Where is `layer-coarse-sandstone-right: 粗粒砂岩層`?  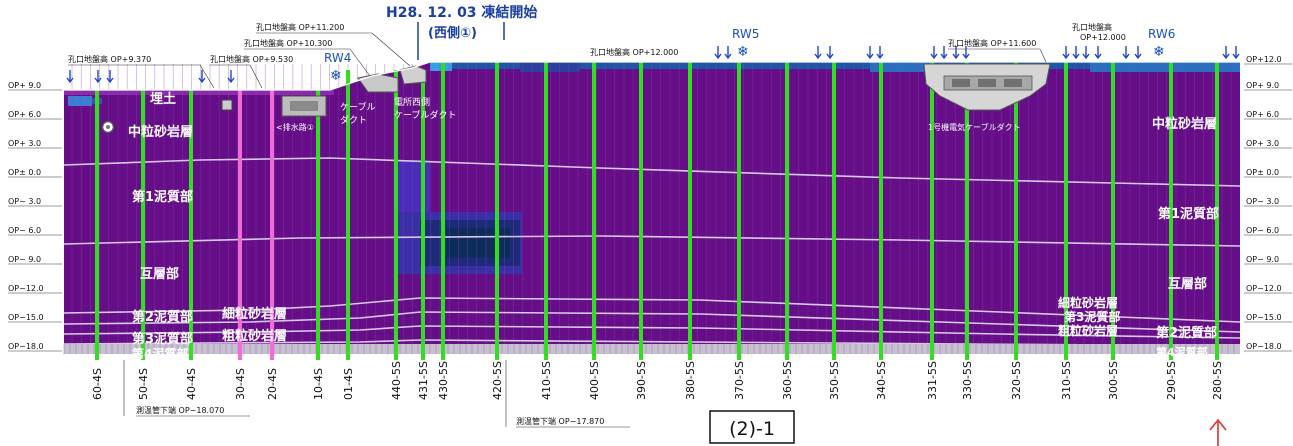
layer-coarse-sandstone-right: 粗粒砂岩層 is located at coordinates (1088, 330).